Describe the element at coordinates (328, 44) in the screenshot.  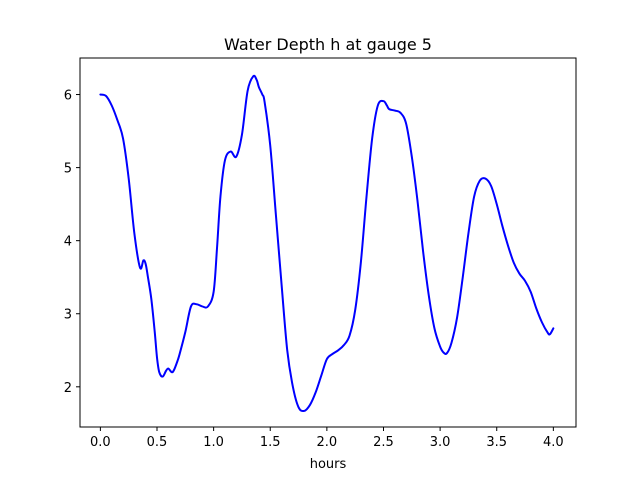
I see `chart-title: Water Depth h at gauge 5` at that location.